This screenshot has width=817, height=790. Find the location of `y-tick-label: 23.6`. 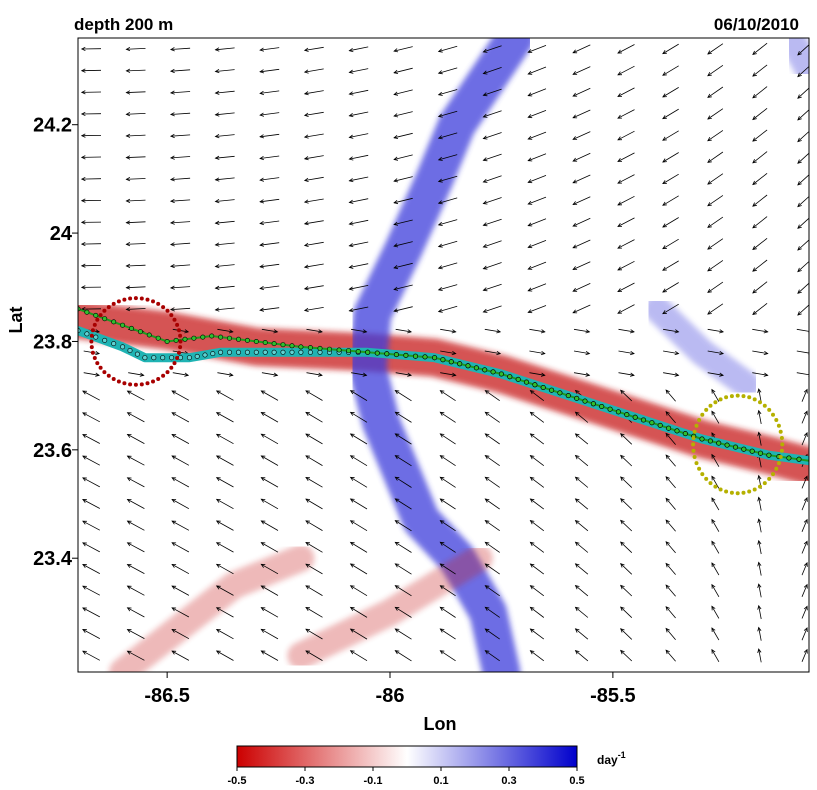

y-tick-label: 23.6 is located at coordinates (52, 451).